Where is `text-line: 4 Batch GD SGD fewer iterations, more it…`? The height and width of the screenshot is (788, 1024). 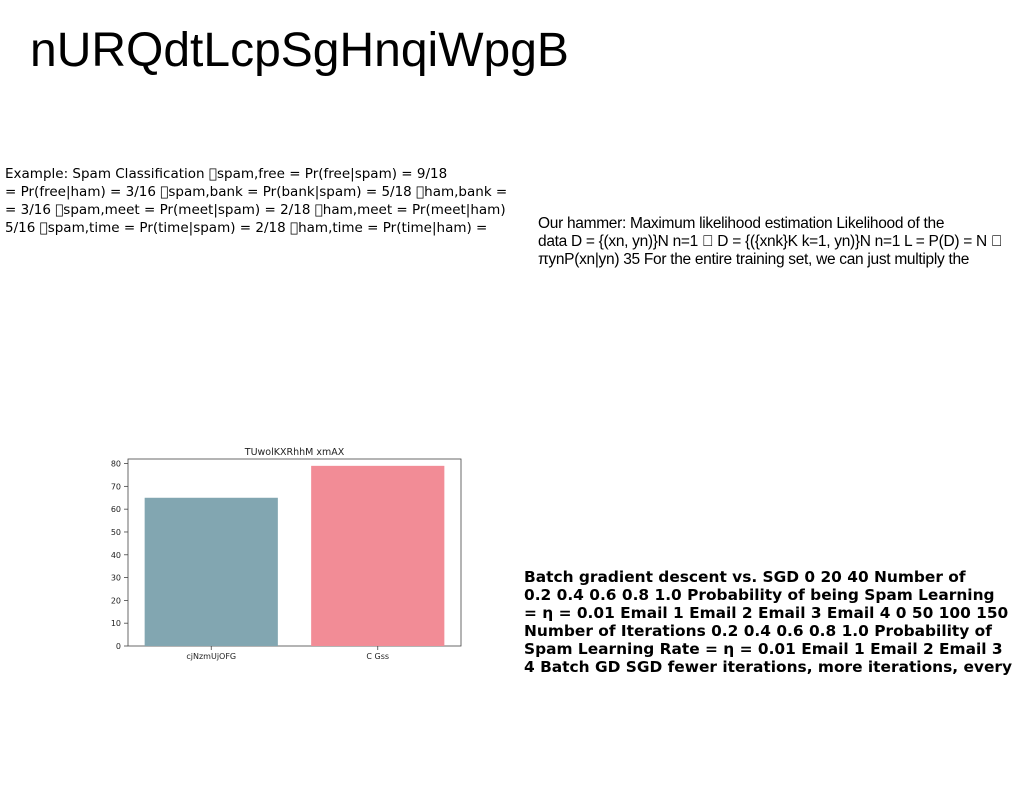 text-line: 4 Batch GD SGD fewer iterations, more it… is located at coordinates (768, 667).